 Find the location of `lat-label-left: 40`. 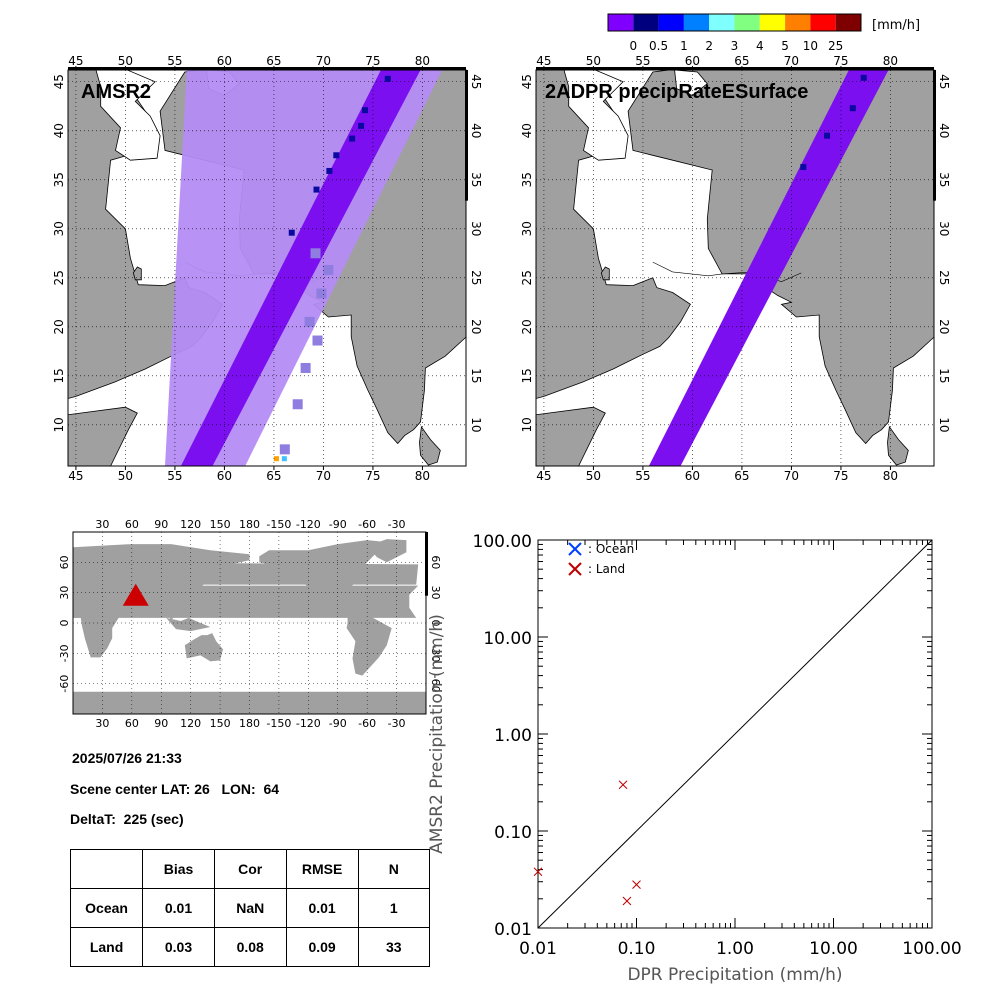

lat-label-left: 40 is located at coordinates (59, 130).